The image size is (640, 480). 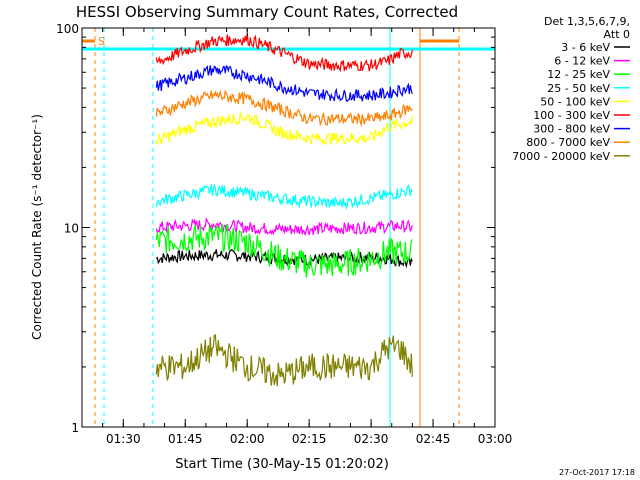 What do you see at coordinates (575, 101) in the screenshot?
I see `legend-label: 50 - 100 keV` at bounding box center [575, 101].